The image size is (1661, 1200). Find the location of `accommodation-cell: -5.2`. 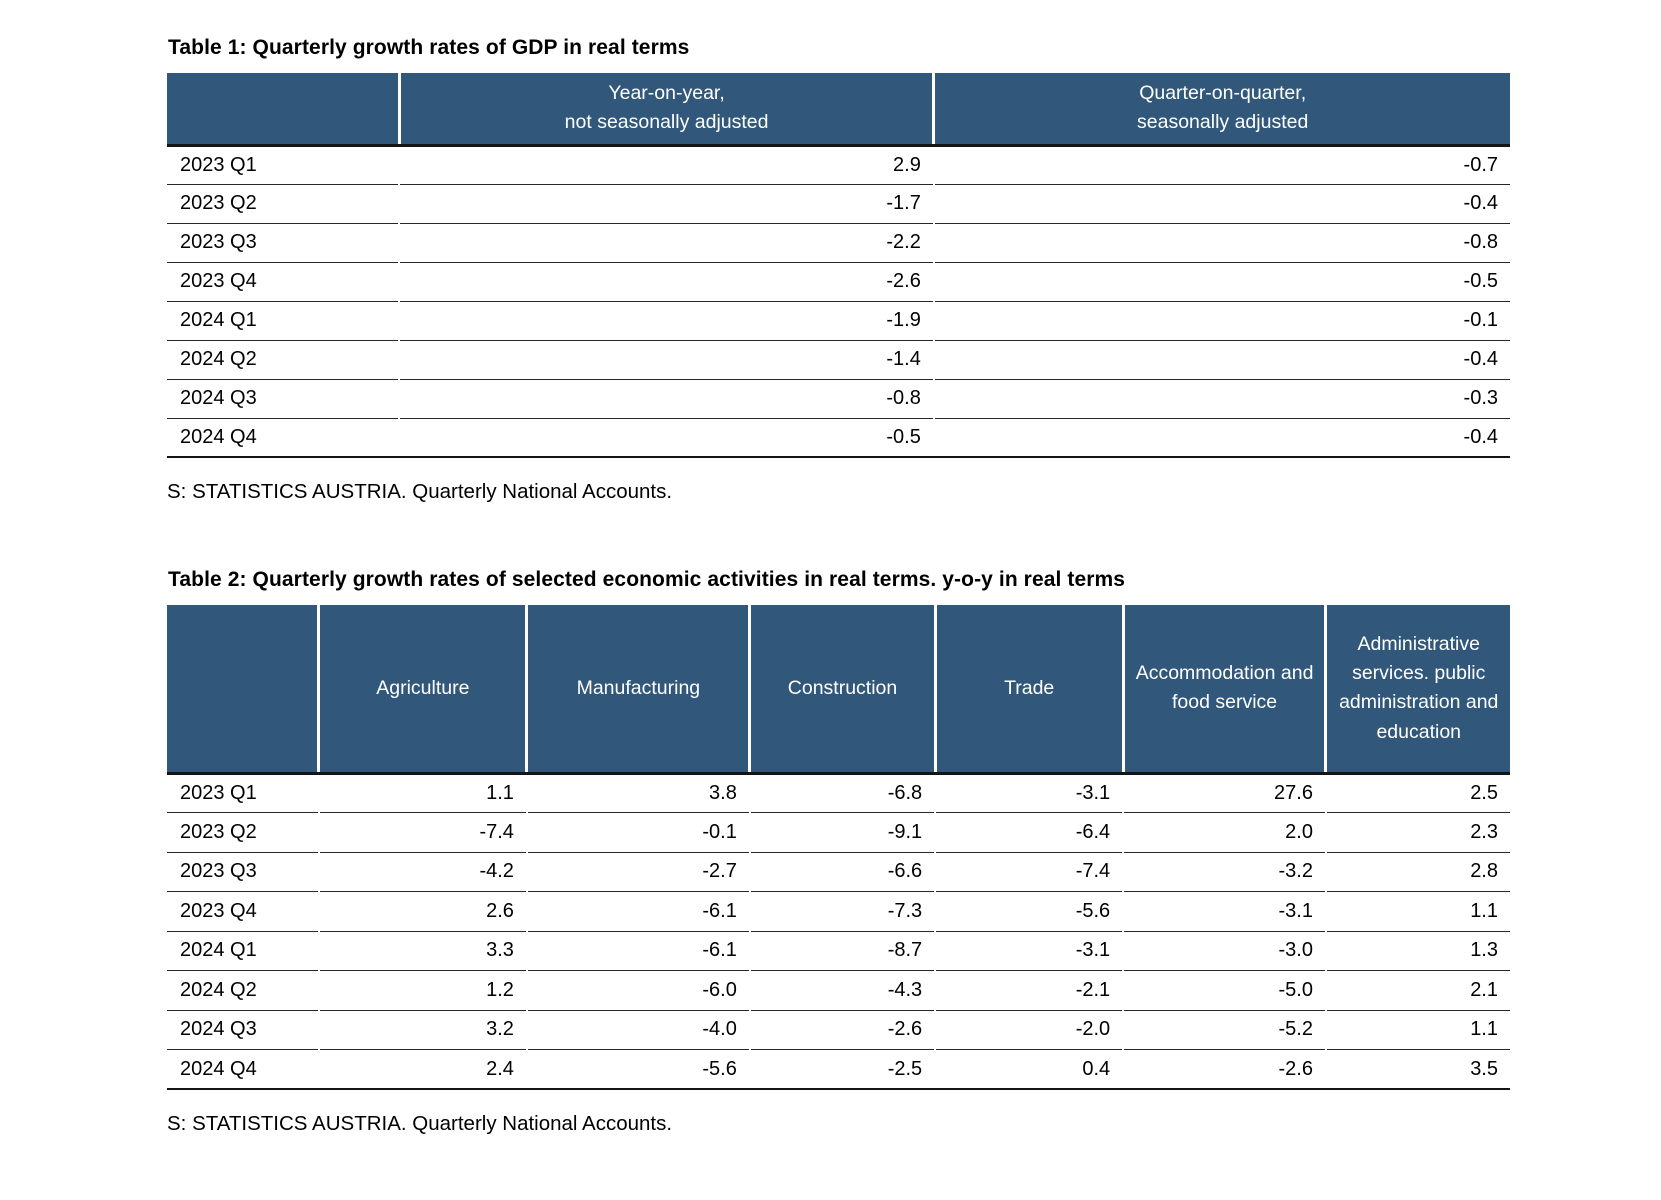

accommodation-cell: -5.2 is located at coordinates (1224, 1030).